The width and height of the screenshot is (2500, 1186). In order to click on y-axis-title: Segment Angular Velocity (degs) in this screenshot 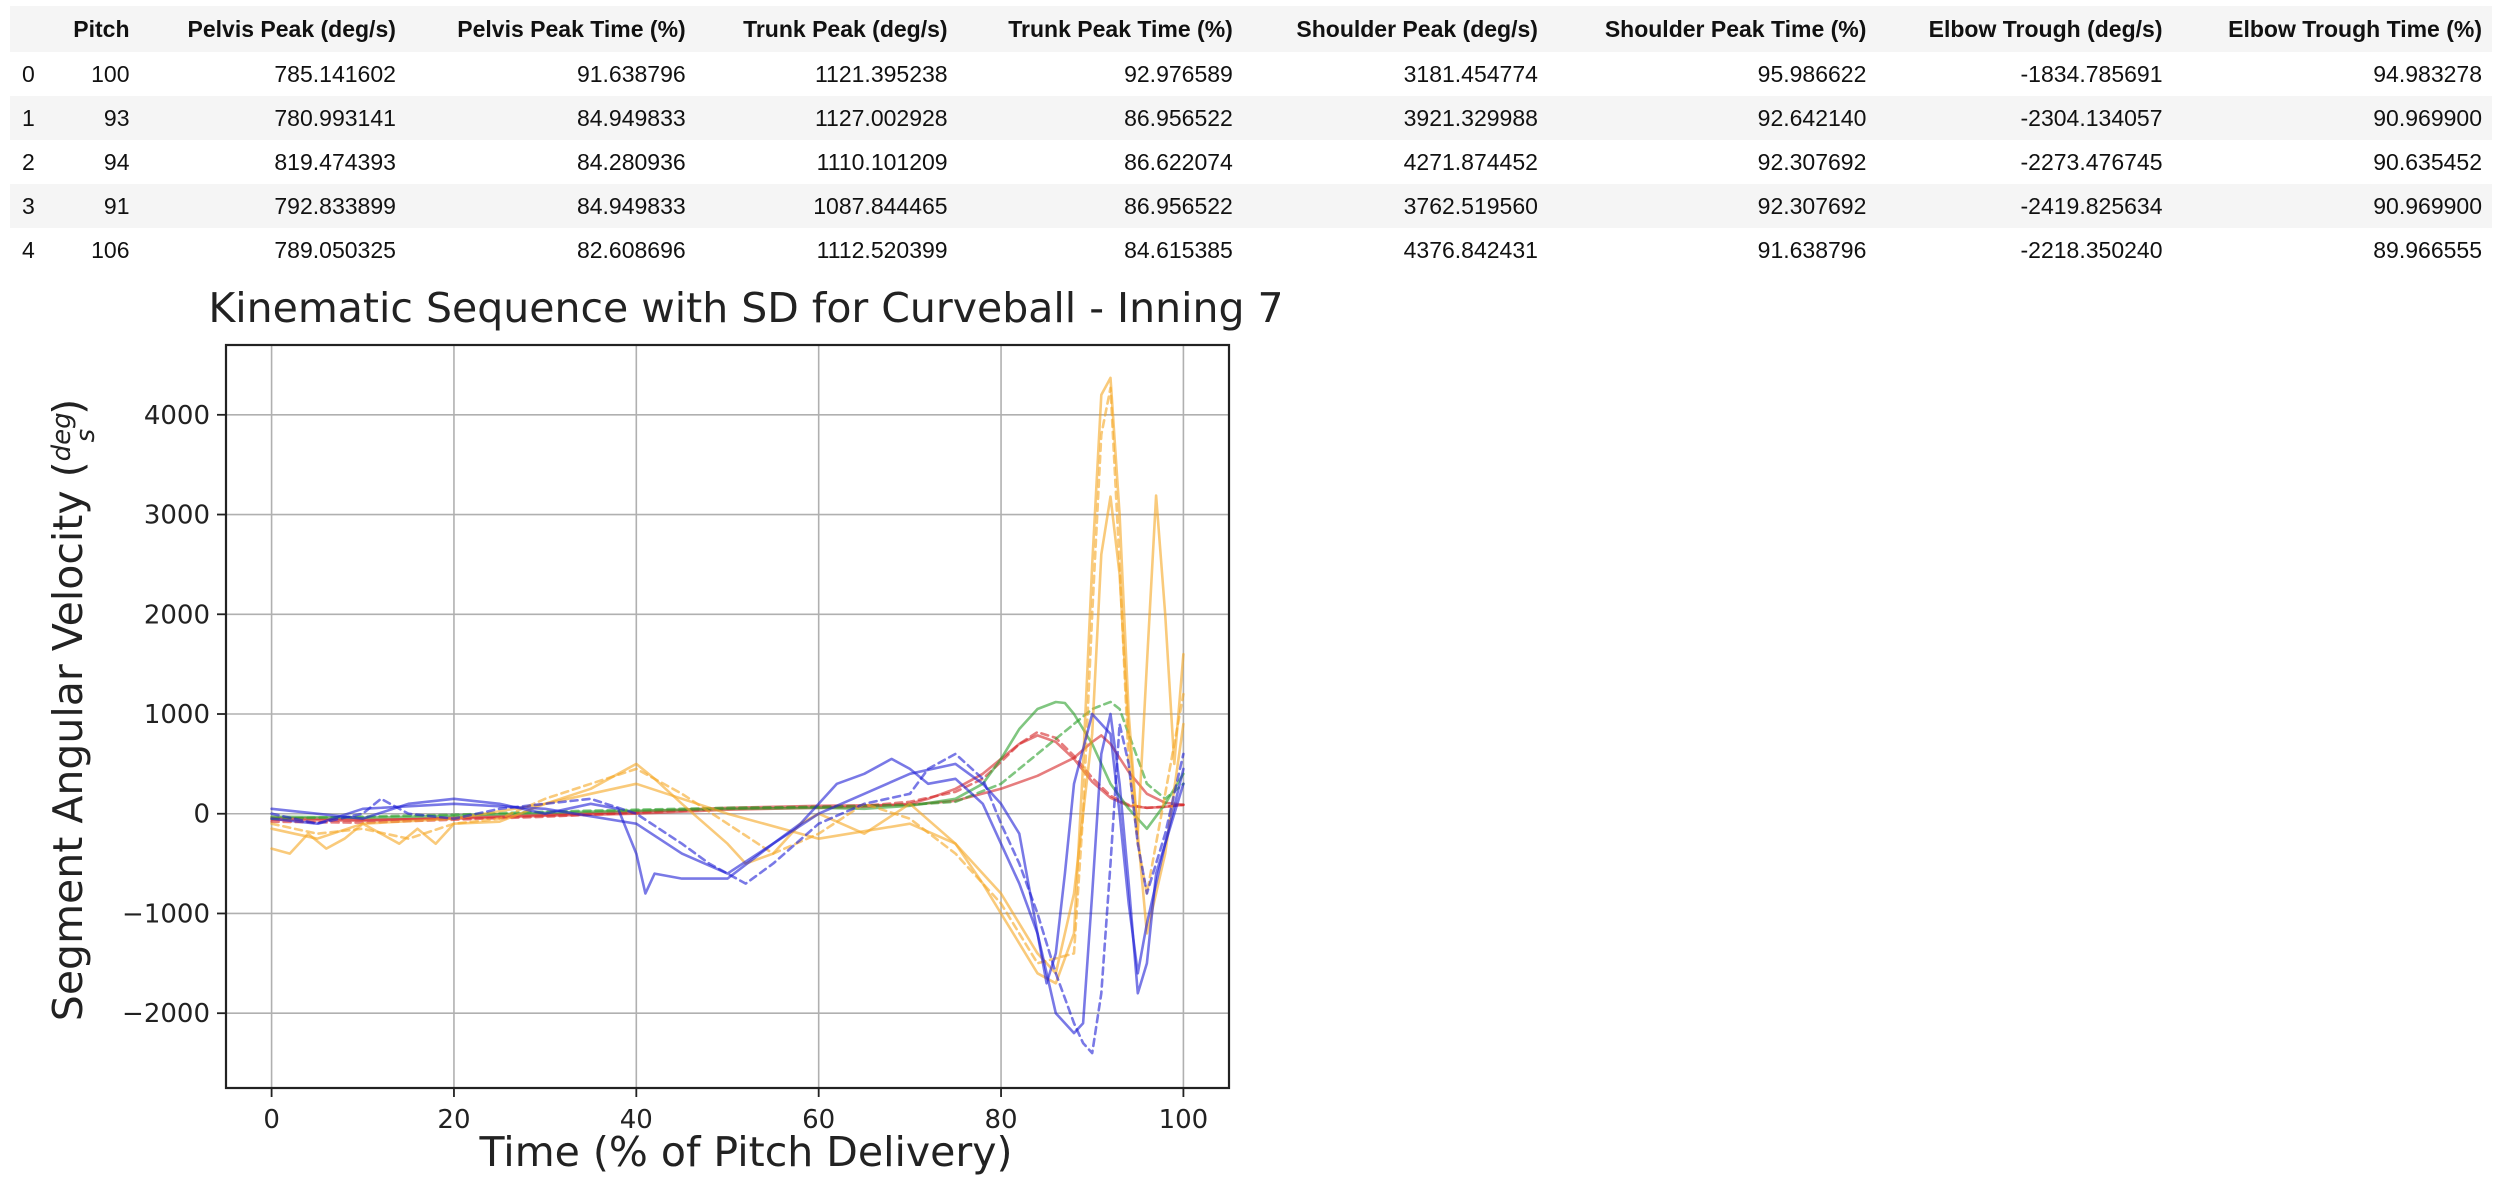, I will do `click(72, 710)`.